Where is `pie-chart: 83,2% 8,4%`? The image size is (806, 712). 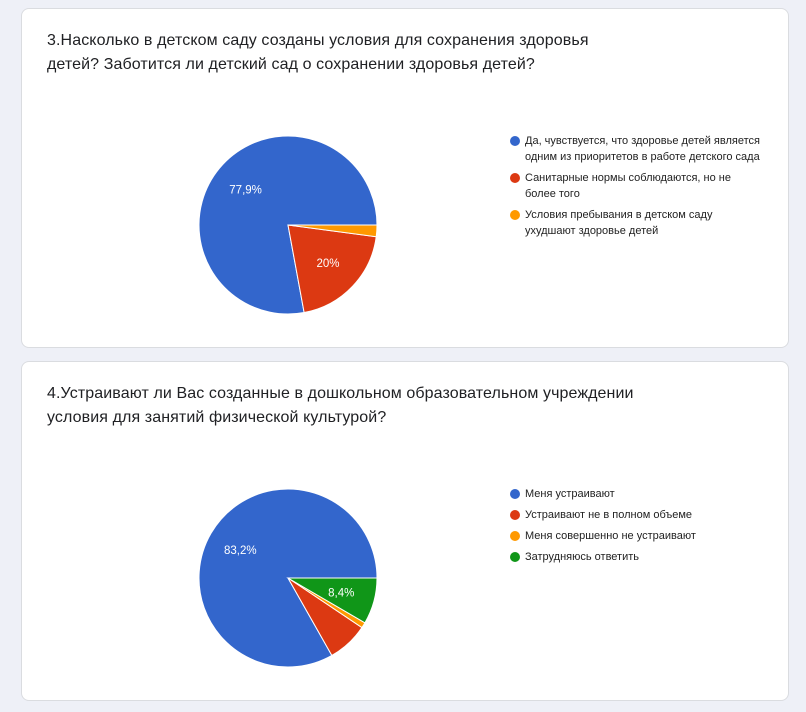 pie-chart: 83,2% 8,4% is located at coordinates (288, 578).